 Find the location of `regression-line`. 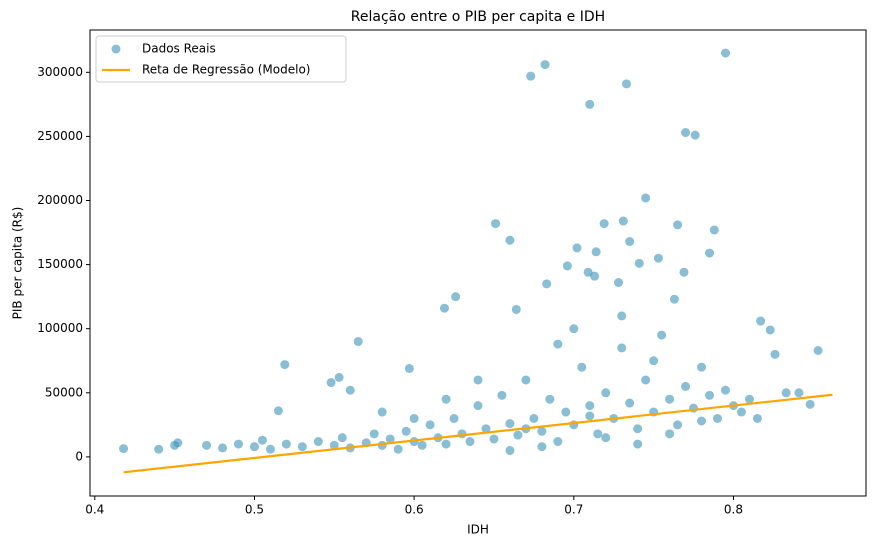

regression-line is located at coordinates (478, 433).